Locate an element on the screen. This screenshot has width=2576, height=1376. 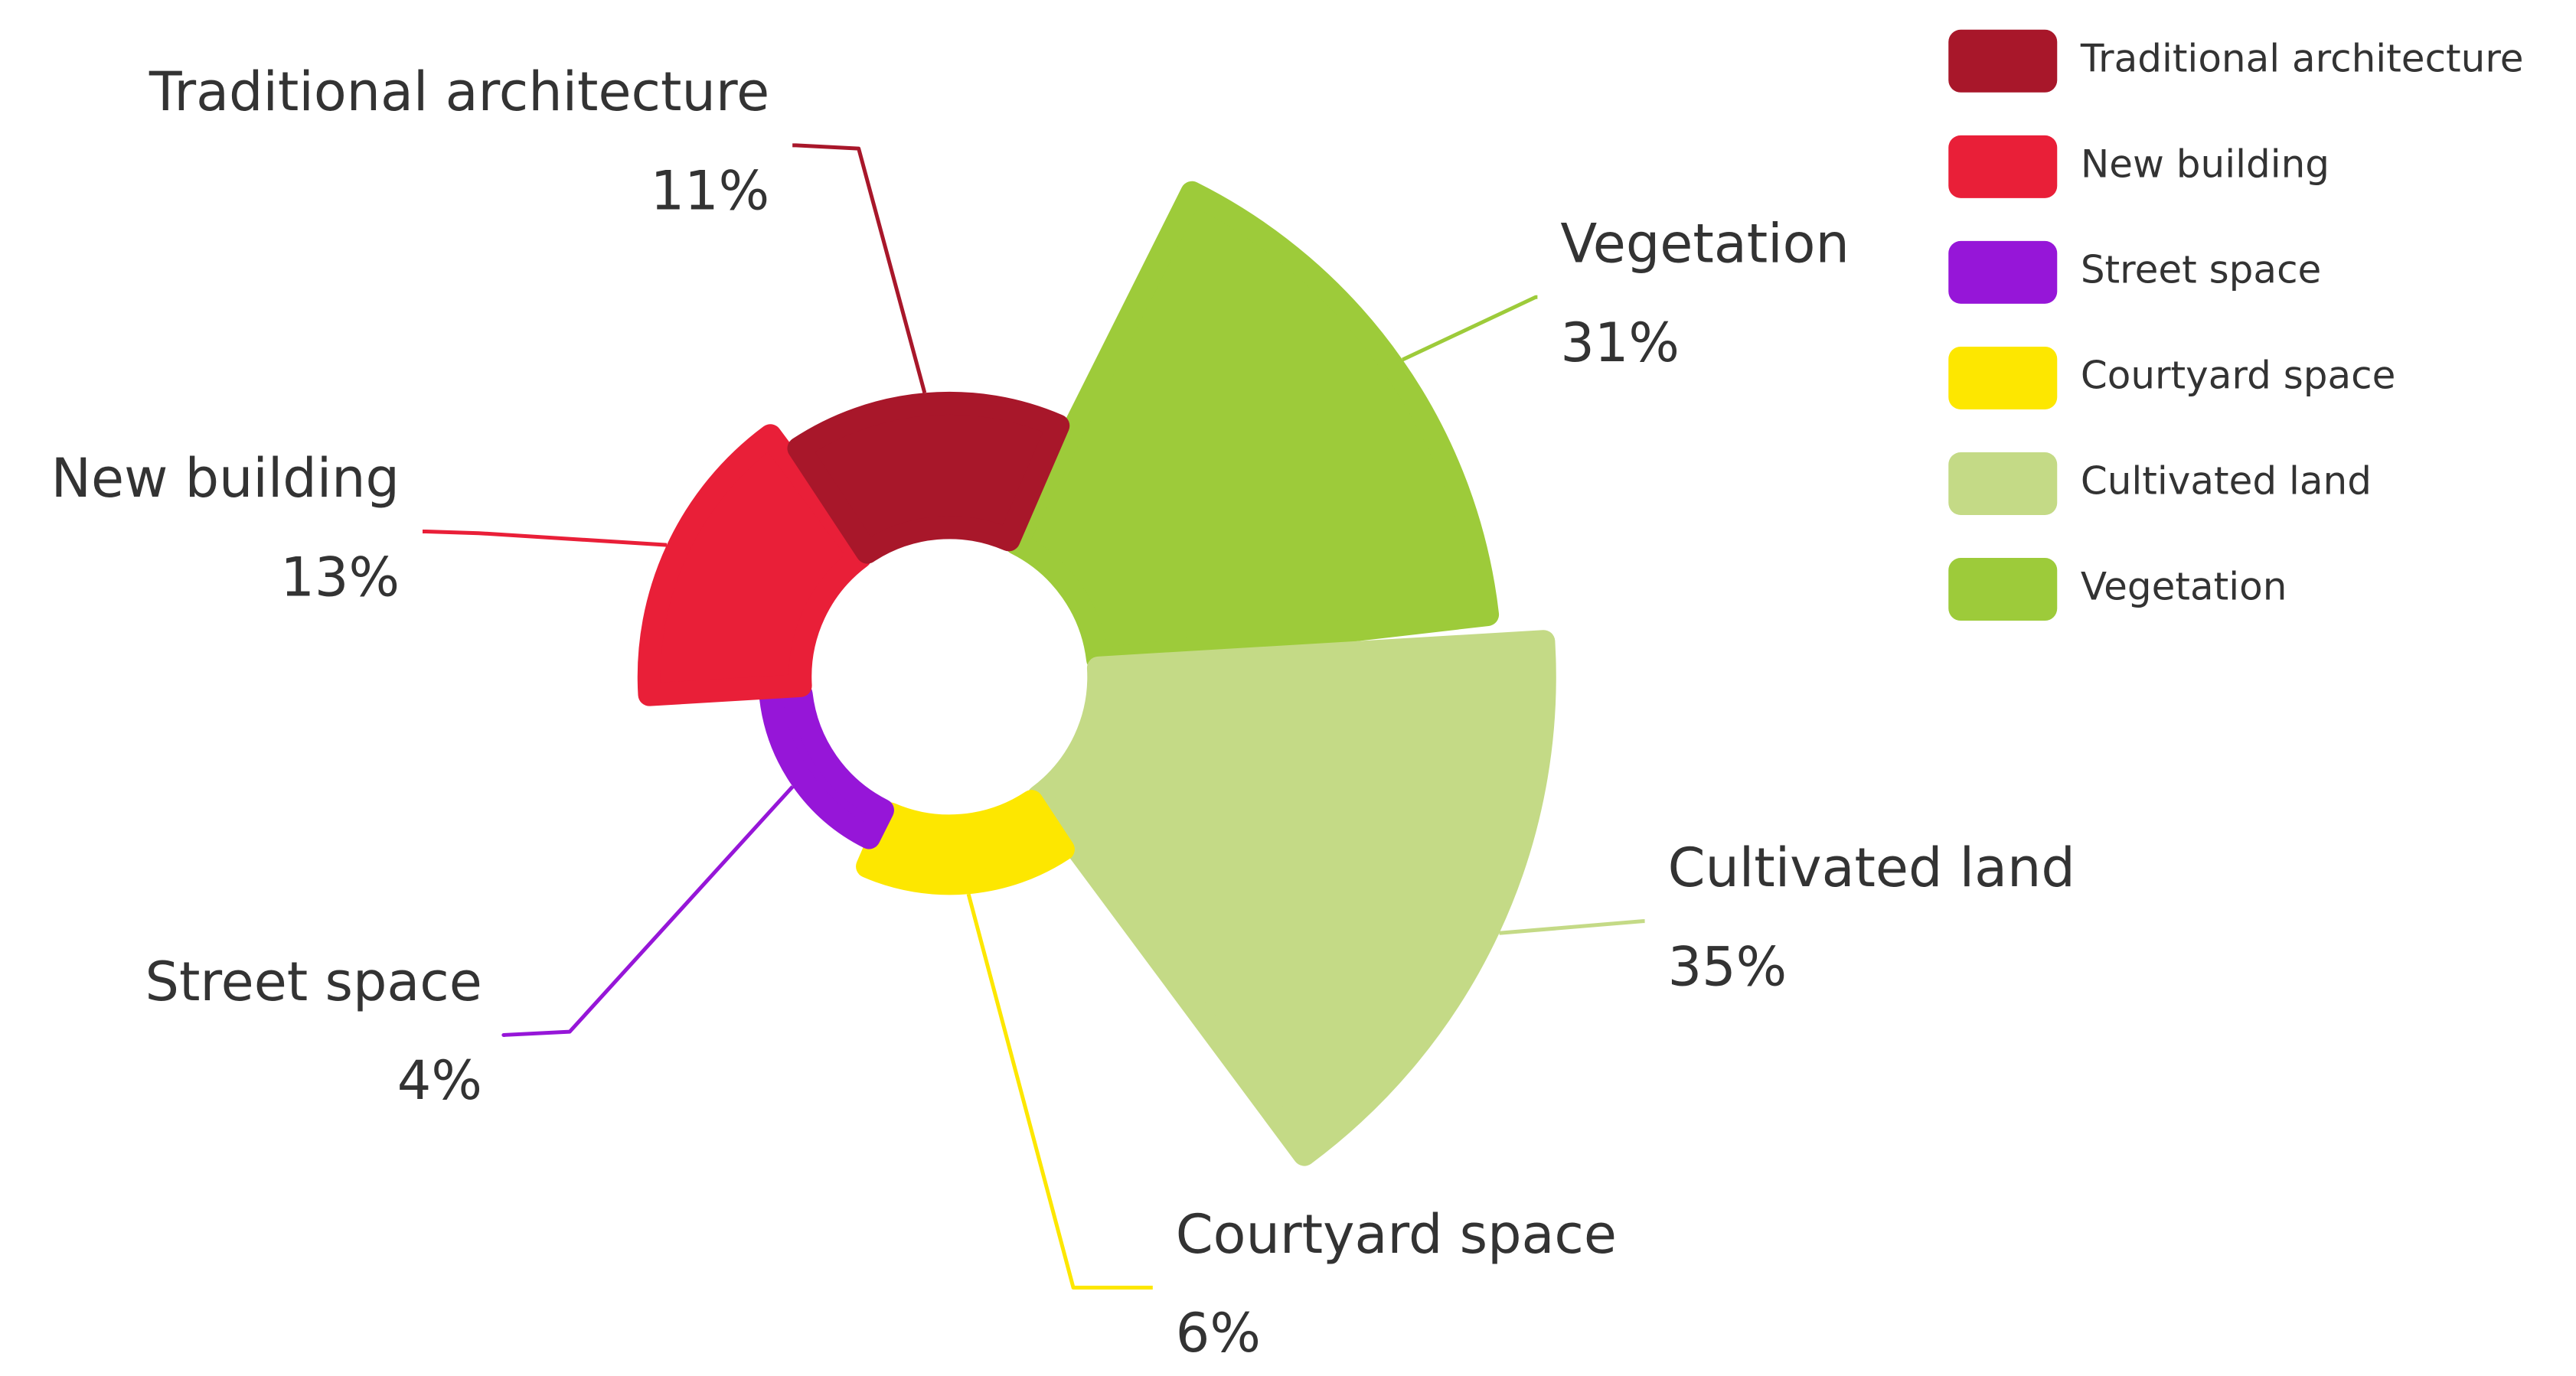
slice-label: Street space is located at coordinates (313, 981).